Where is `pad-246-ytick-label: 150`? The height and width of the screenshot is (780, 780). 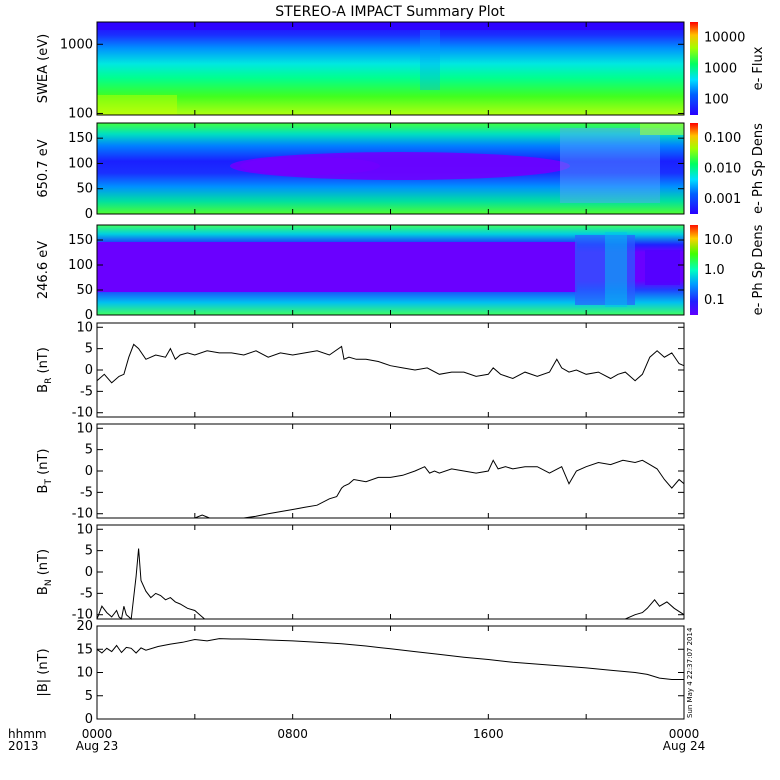
pad-246-ytick-label: 150 is located at coordinates (80, 240).